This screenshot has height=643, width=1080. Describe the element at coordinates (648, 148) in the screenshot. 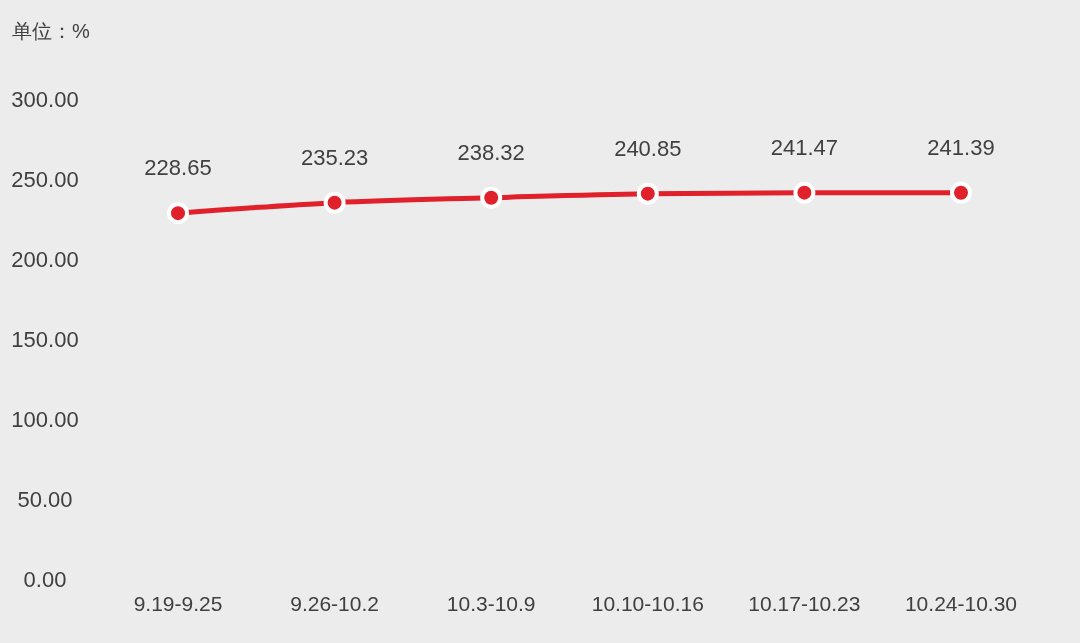

I see `data-label: 240.85` at that location.